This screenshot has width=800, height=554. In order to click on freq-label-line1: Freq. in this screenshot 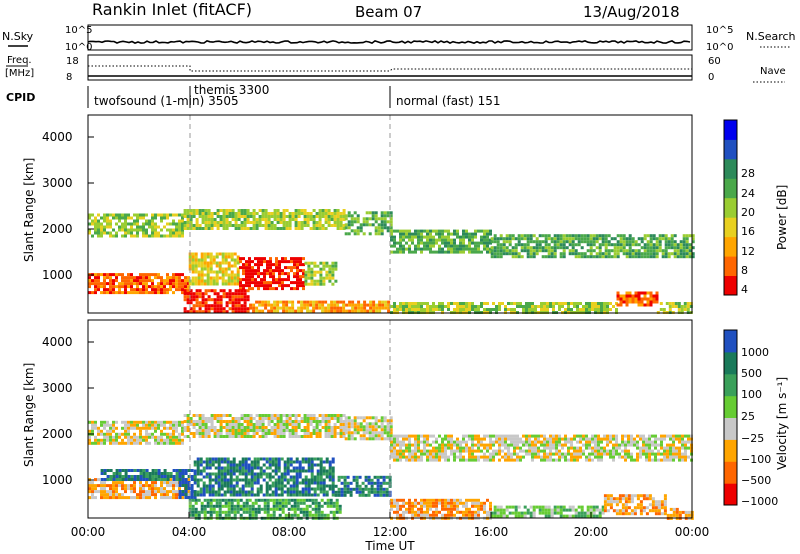, I will do `click(19, 60)`.